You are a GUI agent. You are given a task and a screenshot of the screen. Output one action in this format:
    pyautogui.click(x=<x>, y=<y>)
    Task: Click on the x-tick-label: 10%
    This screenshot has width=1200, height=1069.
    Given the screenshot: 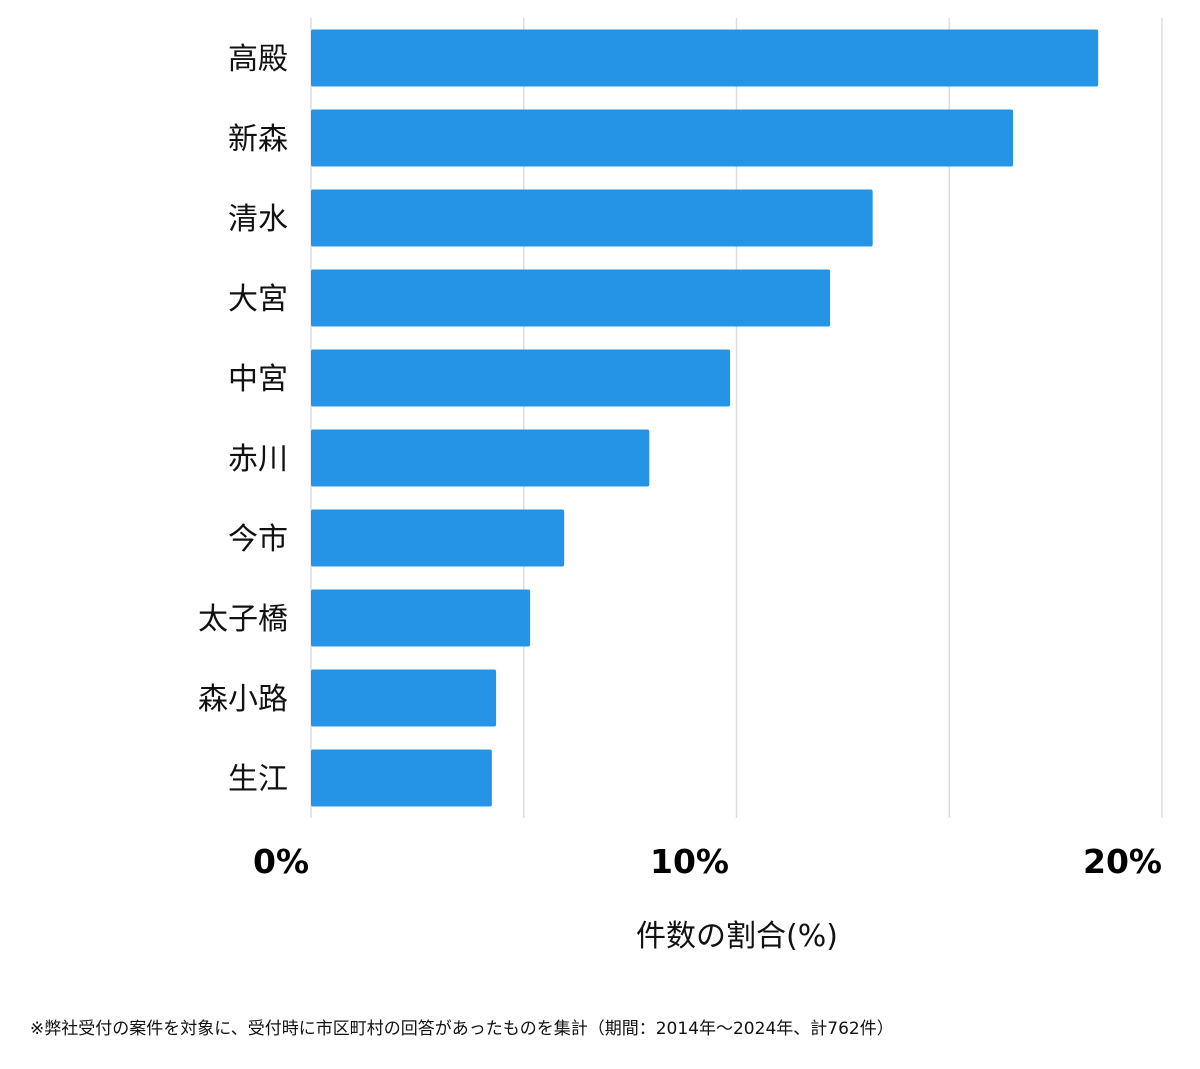 What is the action you would take?
    pyautogui.click(x=689, y=861)
    